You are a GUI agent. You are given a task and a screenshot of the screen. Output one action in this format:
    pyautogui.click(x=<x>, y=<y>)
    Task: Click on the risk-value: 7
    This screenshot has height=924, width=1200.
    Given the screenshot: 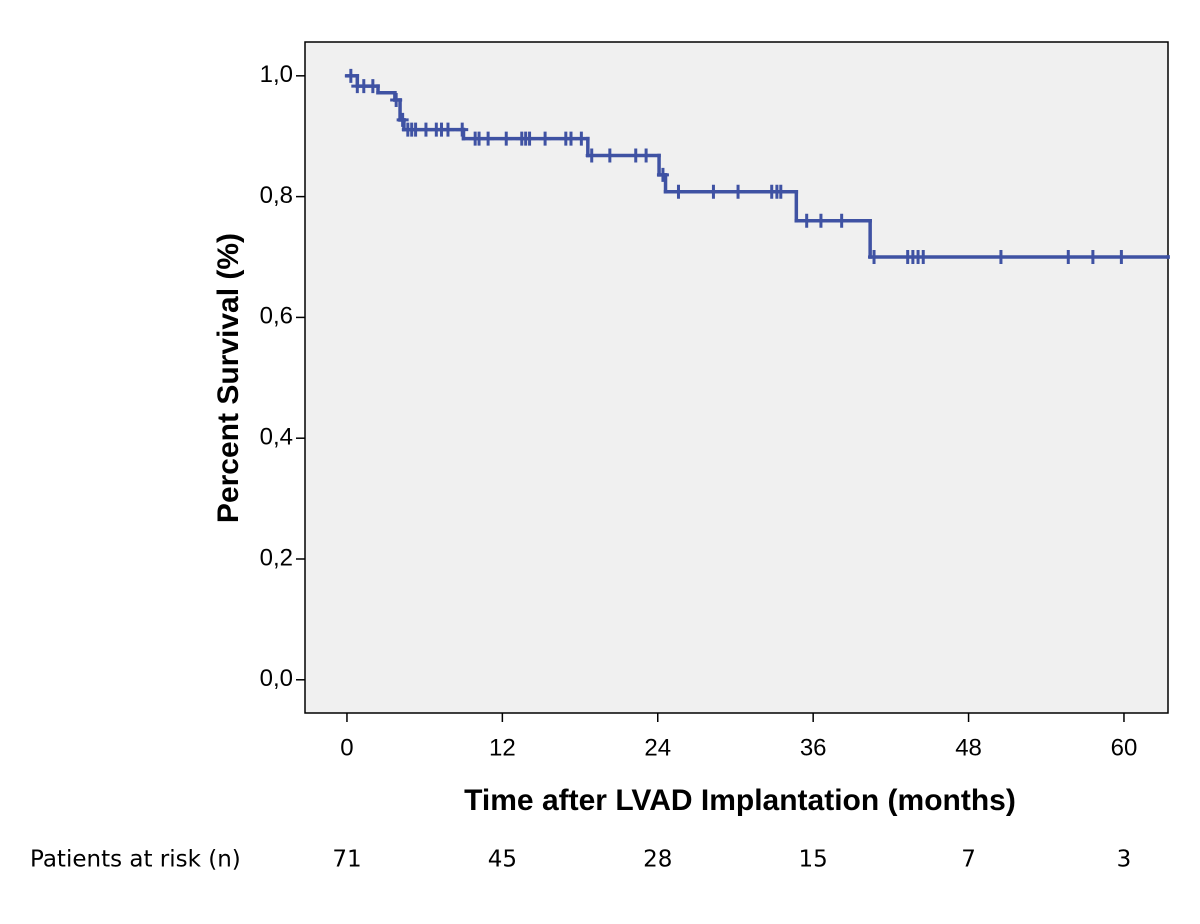 What is the action you would take?
    pyautogui.click(x=968, y=860)
    